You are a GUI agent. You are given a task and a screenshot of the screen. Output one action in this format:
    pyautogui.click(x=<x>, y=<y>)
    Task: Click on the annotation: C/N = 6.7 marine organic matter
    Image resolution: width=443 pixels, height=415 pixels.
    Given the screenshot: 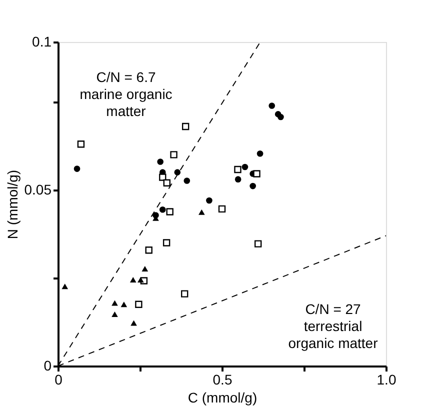 What is the action you would take?
    pyautogui.click(x=126, y=94)
    